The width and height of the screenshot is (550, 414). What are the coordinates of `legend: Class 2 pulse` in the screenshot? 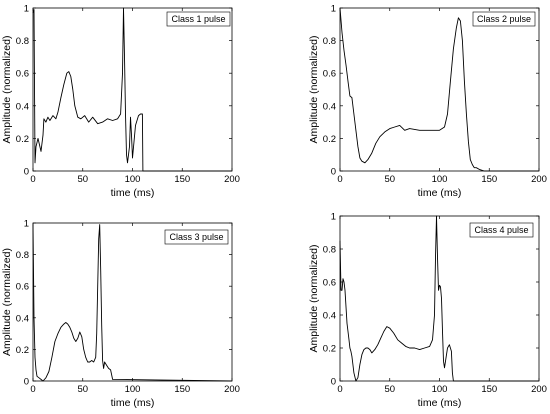 It's located at (504, 19).